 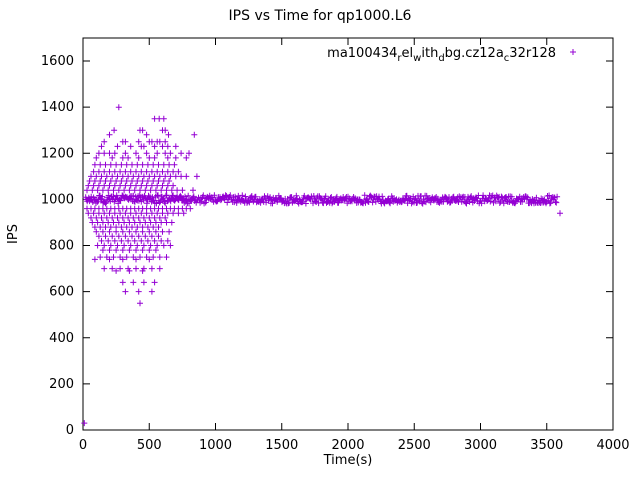 I want to click on y-tick-label: 1600, so click(x=57, y=61).